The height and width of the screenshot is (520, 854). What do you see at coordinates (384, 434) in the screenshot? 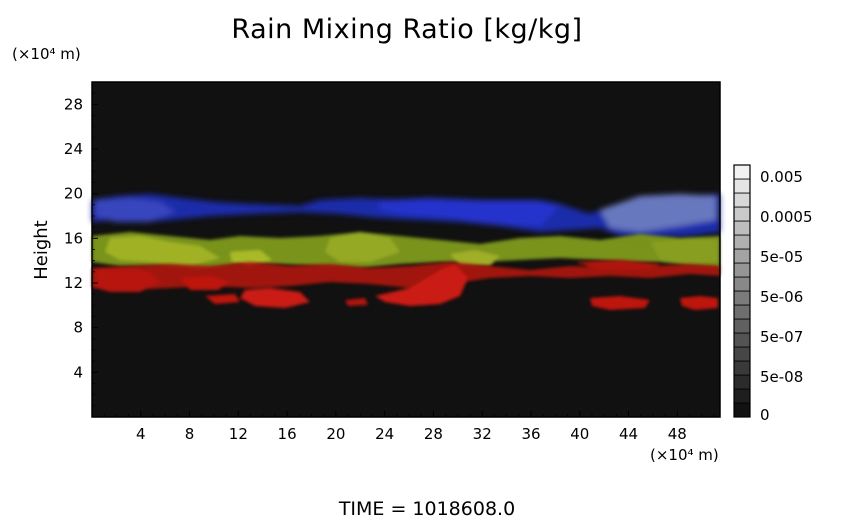
I see `x-tick-label: 24` at bounding box center [384, 434].